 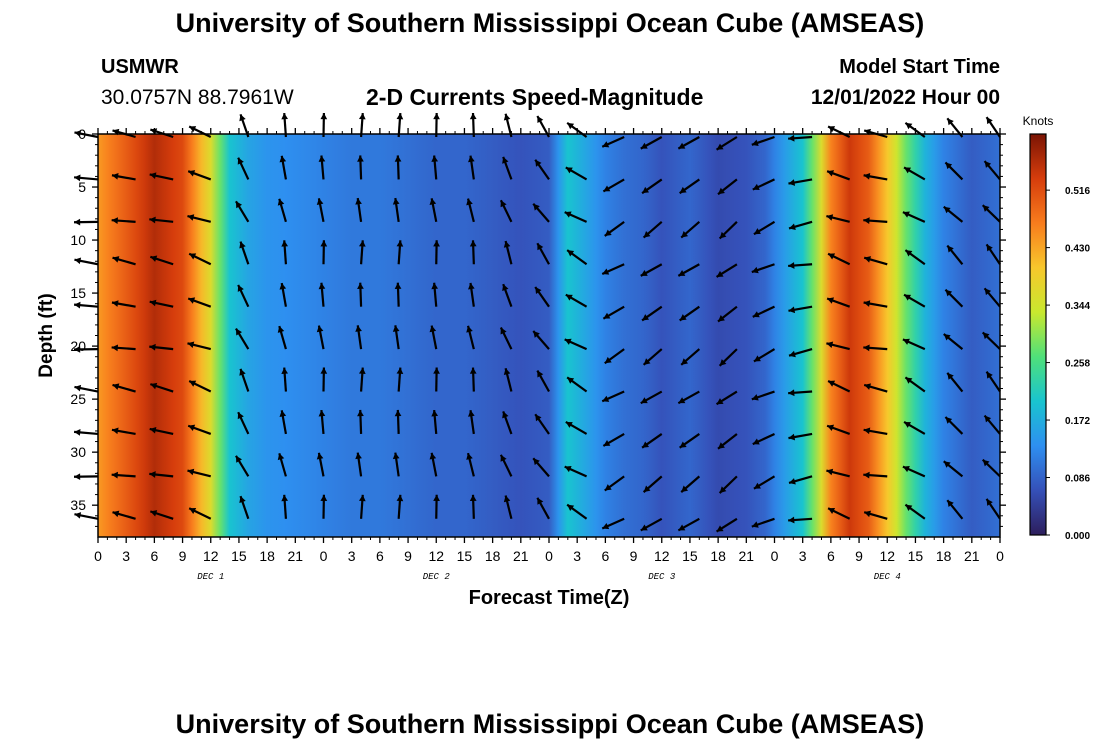 I want to click on colorbar-tick-label: 0.258, so click(x=1077, y=364).